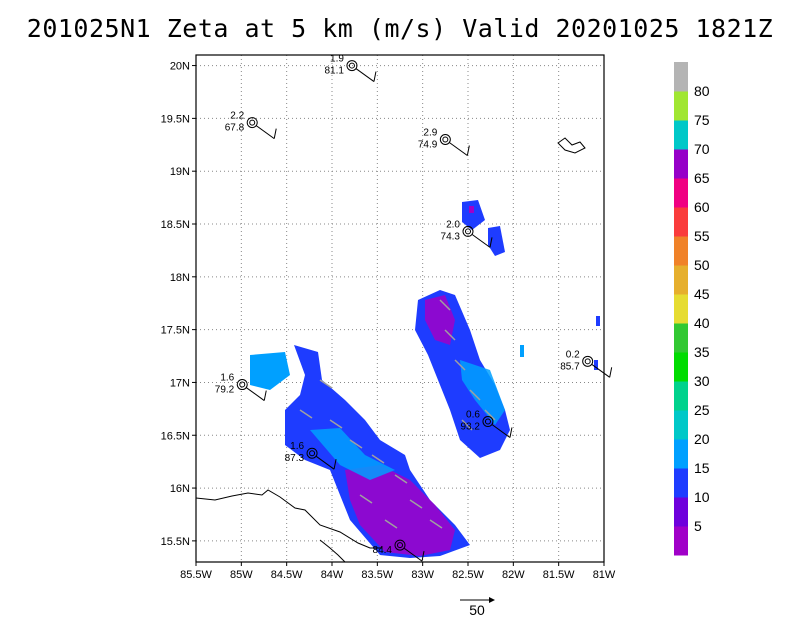  What do you see at coordinates (196, 575) in the screenshot?
I see `x-tick-label: 85.5W` at bounding box center [196, 575].